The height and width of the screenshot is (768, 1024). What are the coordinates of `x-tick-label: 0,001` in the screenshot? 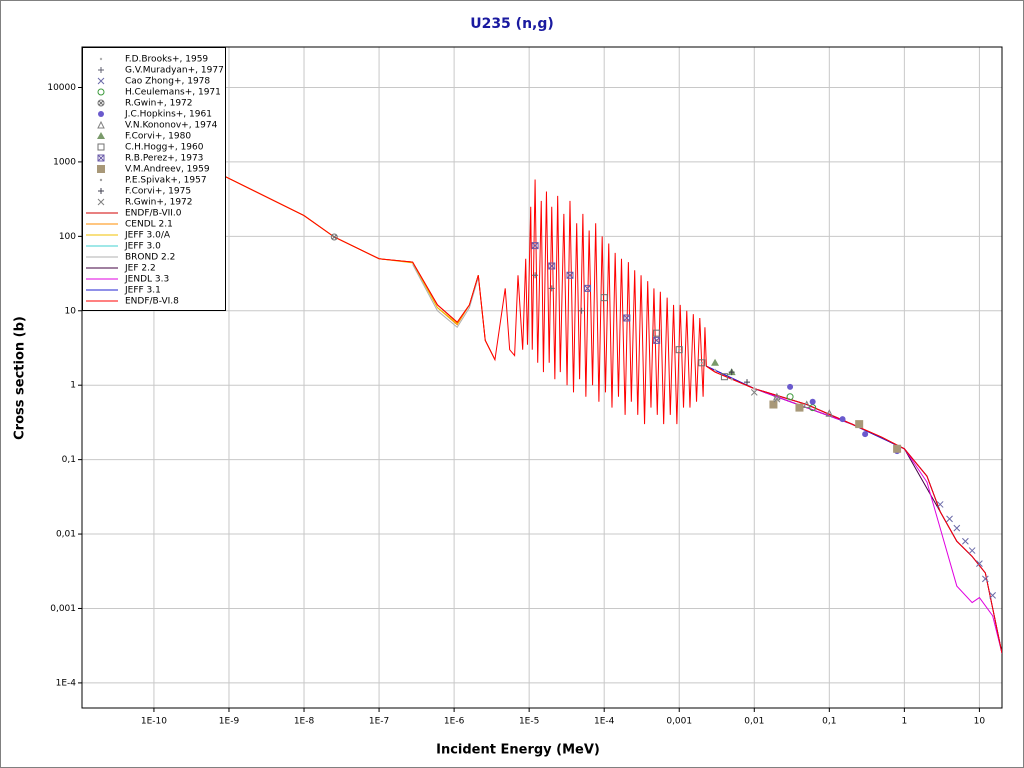 It's located at (679, 722).